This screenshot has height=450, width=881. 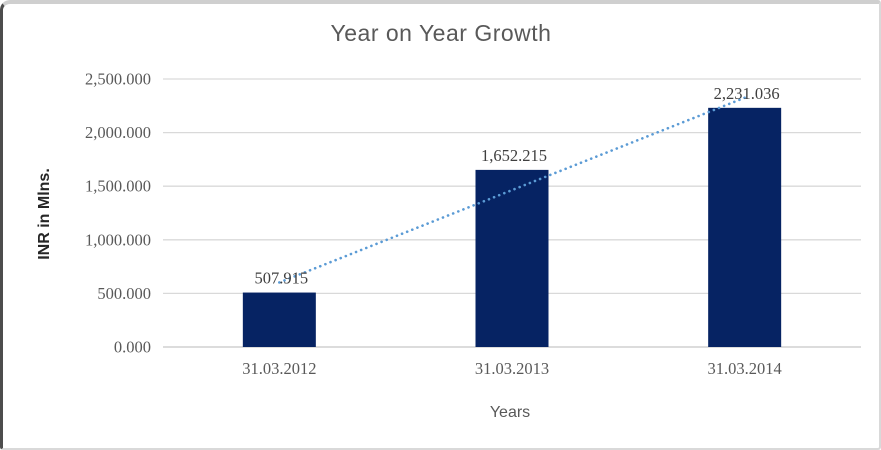 What do you see at coordinates (279, 368) in the screenshot?
I see `x-tick-label: 31.03.2012` at bounding box center [279, 368].